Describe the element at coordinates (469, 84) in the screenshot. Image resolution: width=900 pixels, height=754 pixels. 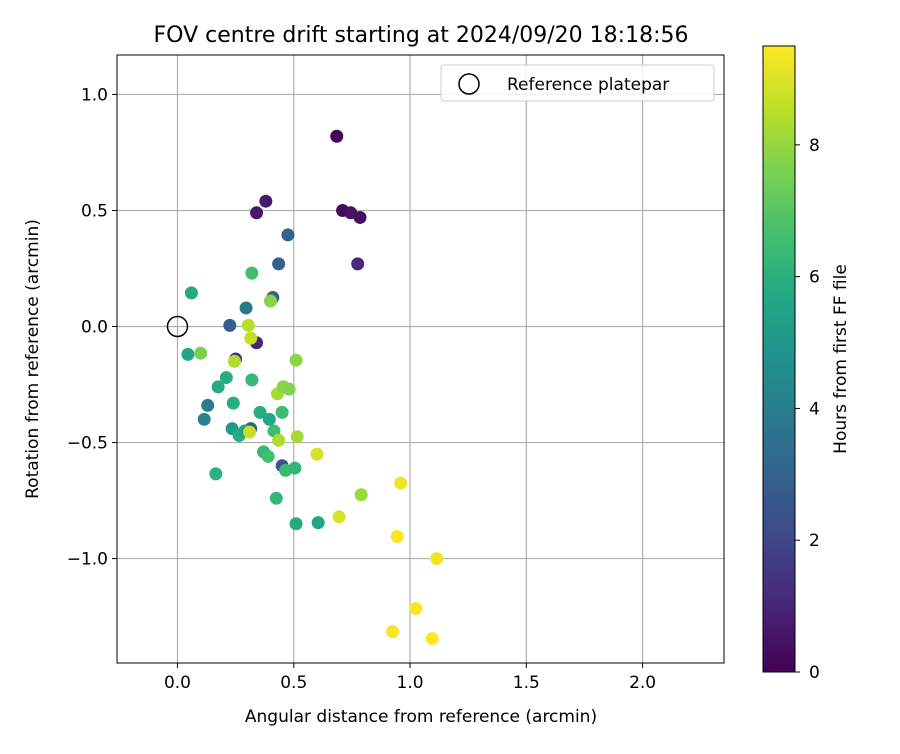
I see `legend-reference-marker` at that location.